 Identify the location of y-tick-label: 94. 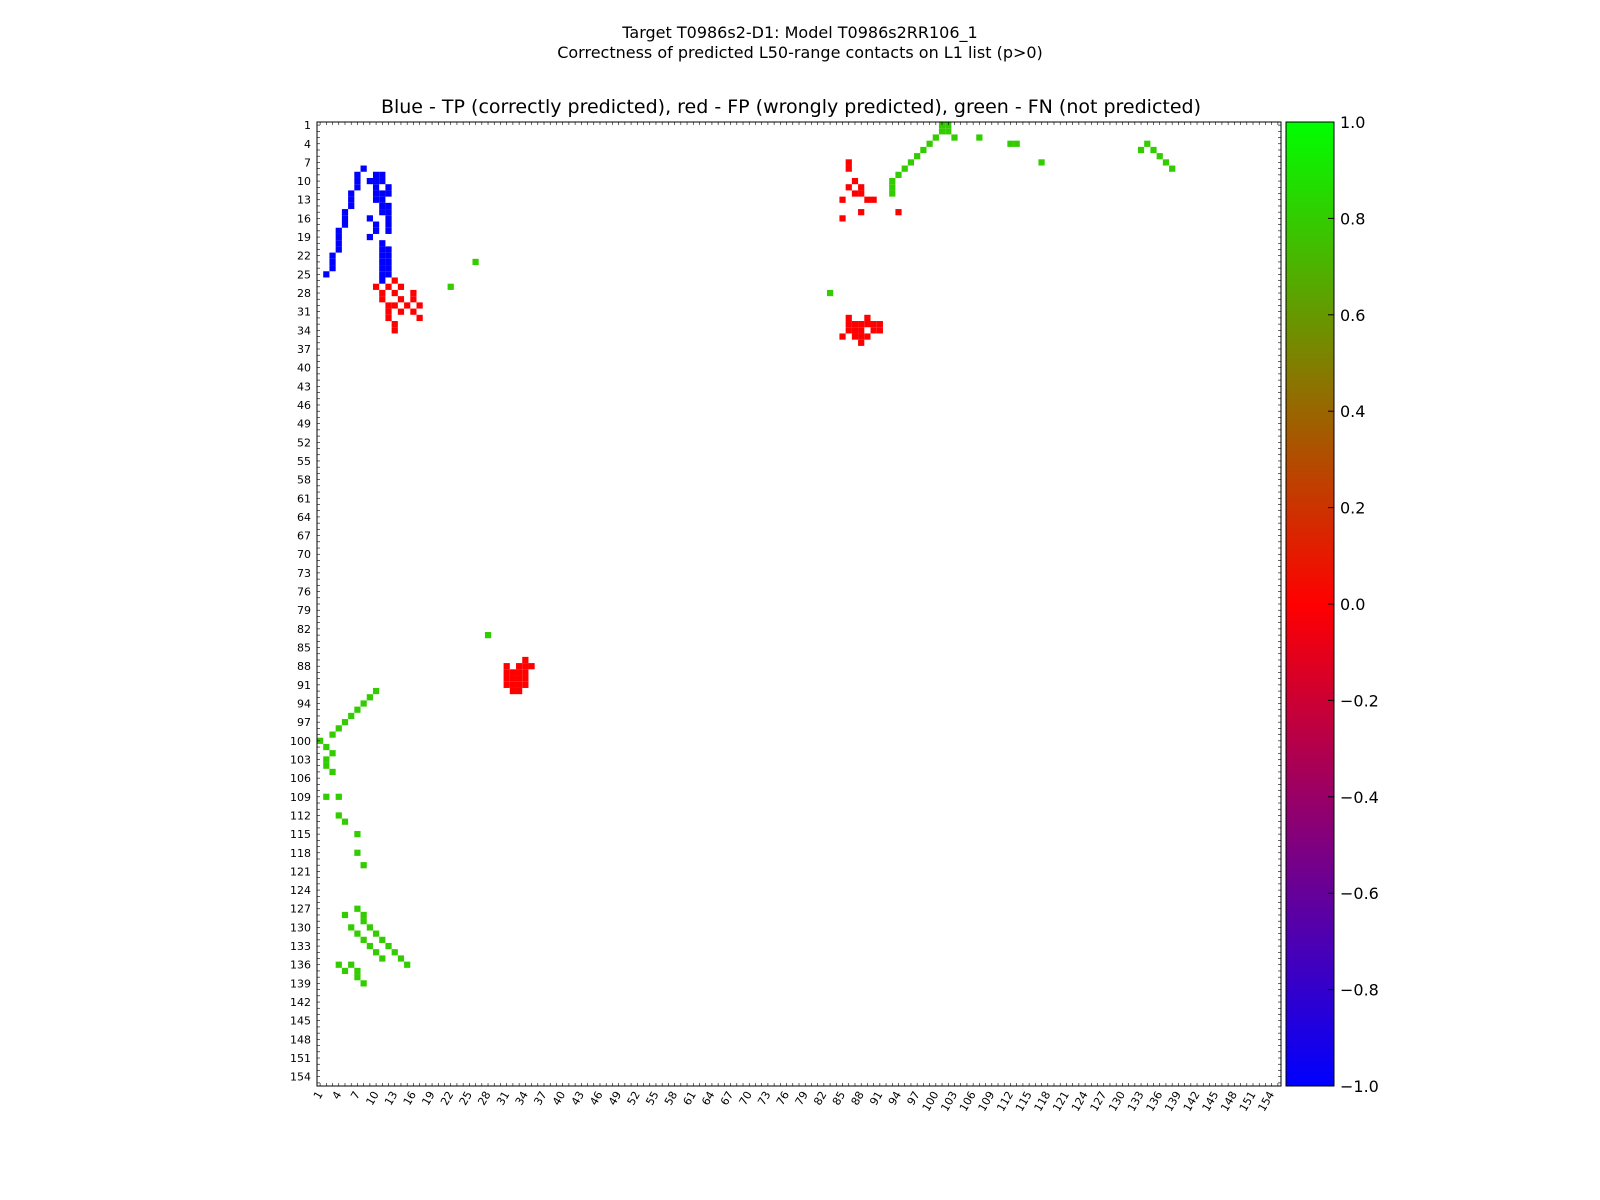
(304, 704).